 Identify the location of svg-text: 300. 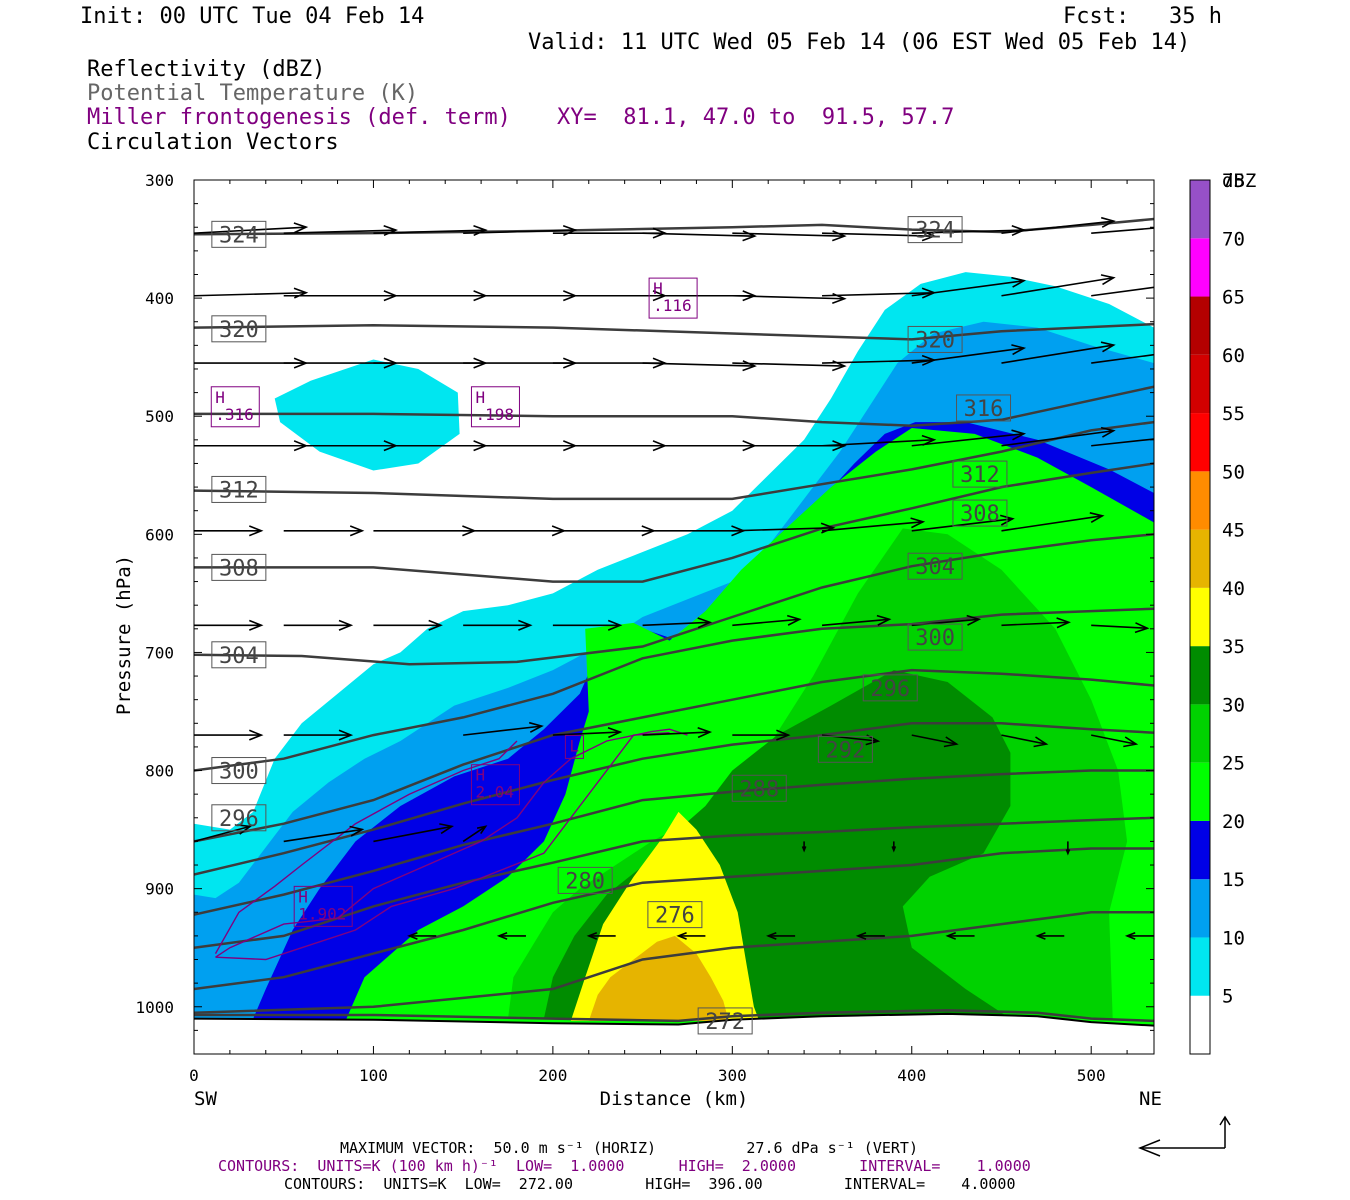
(239, 772).